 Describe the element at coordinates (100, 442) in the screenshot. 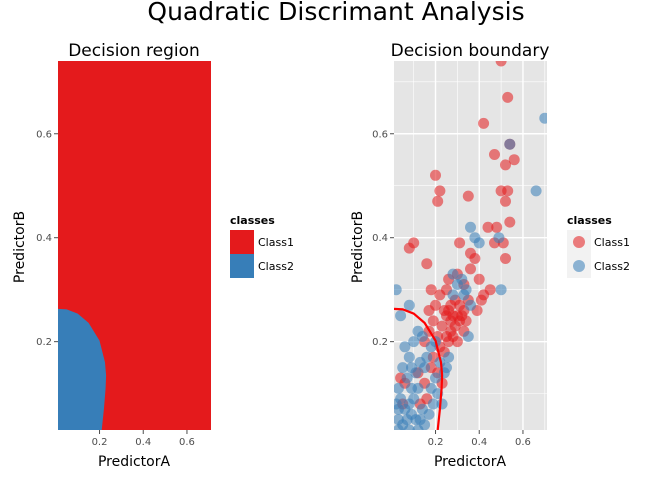

I see `decision-region-x-tick-label: 0.2` at that location.